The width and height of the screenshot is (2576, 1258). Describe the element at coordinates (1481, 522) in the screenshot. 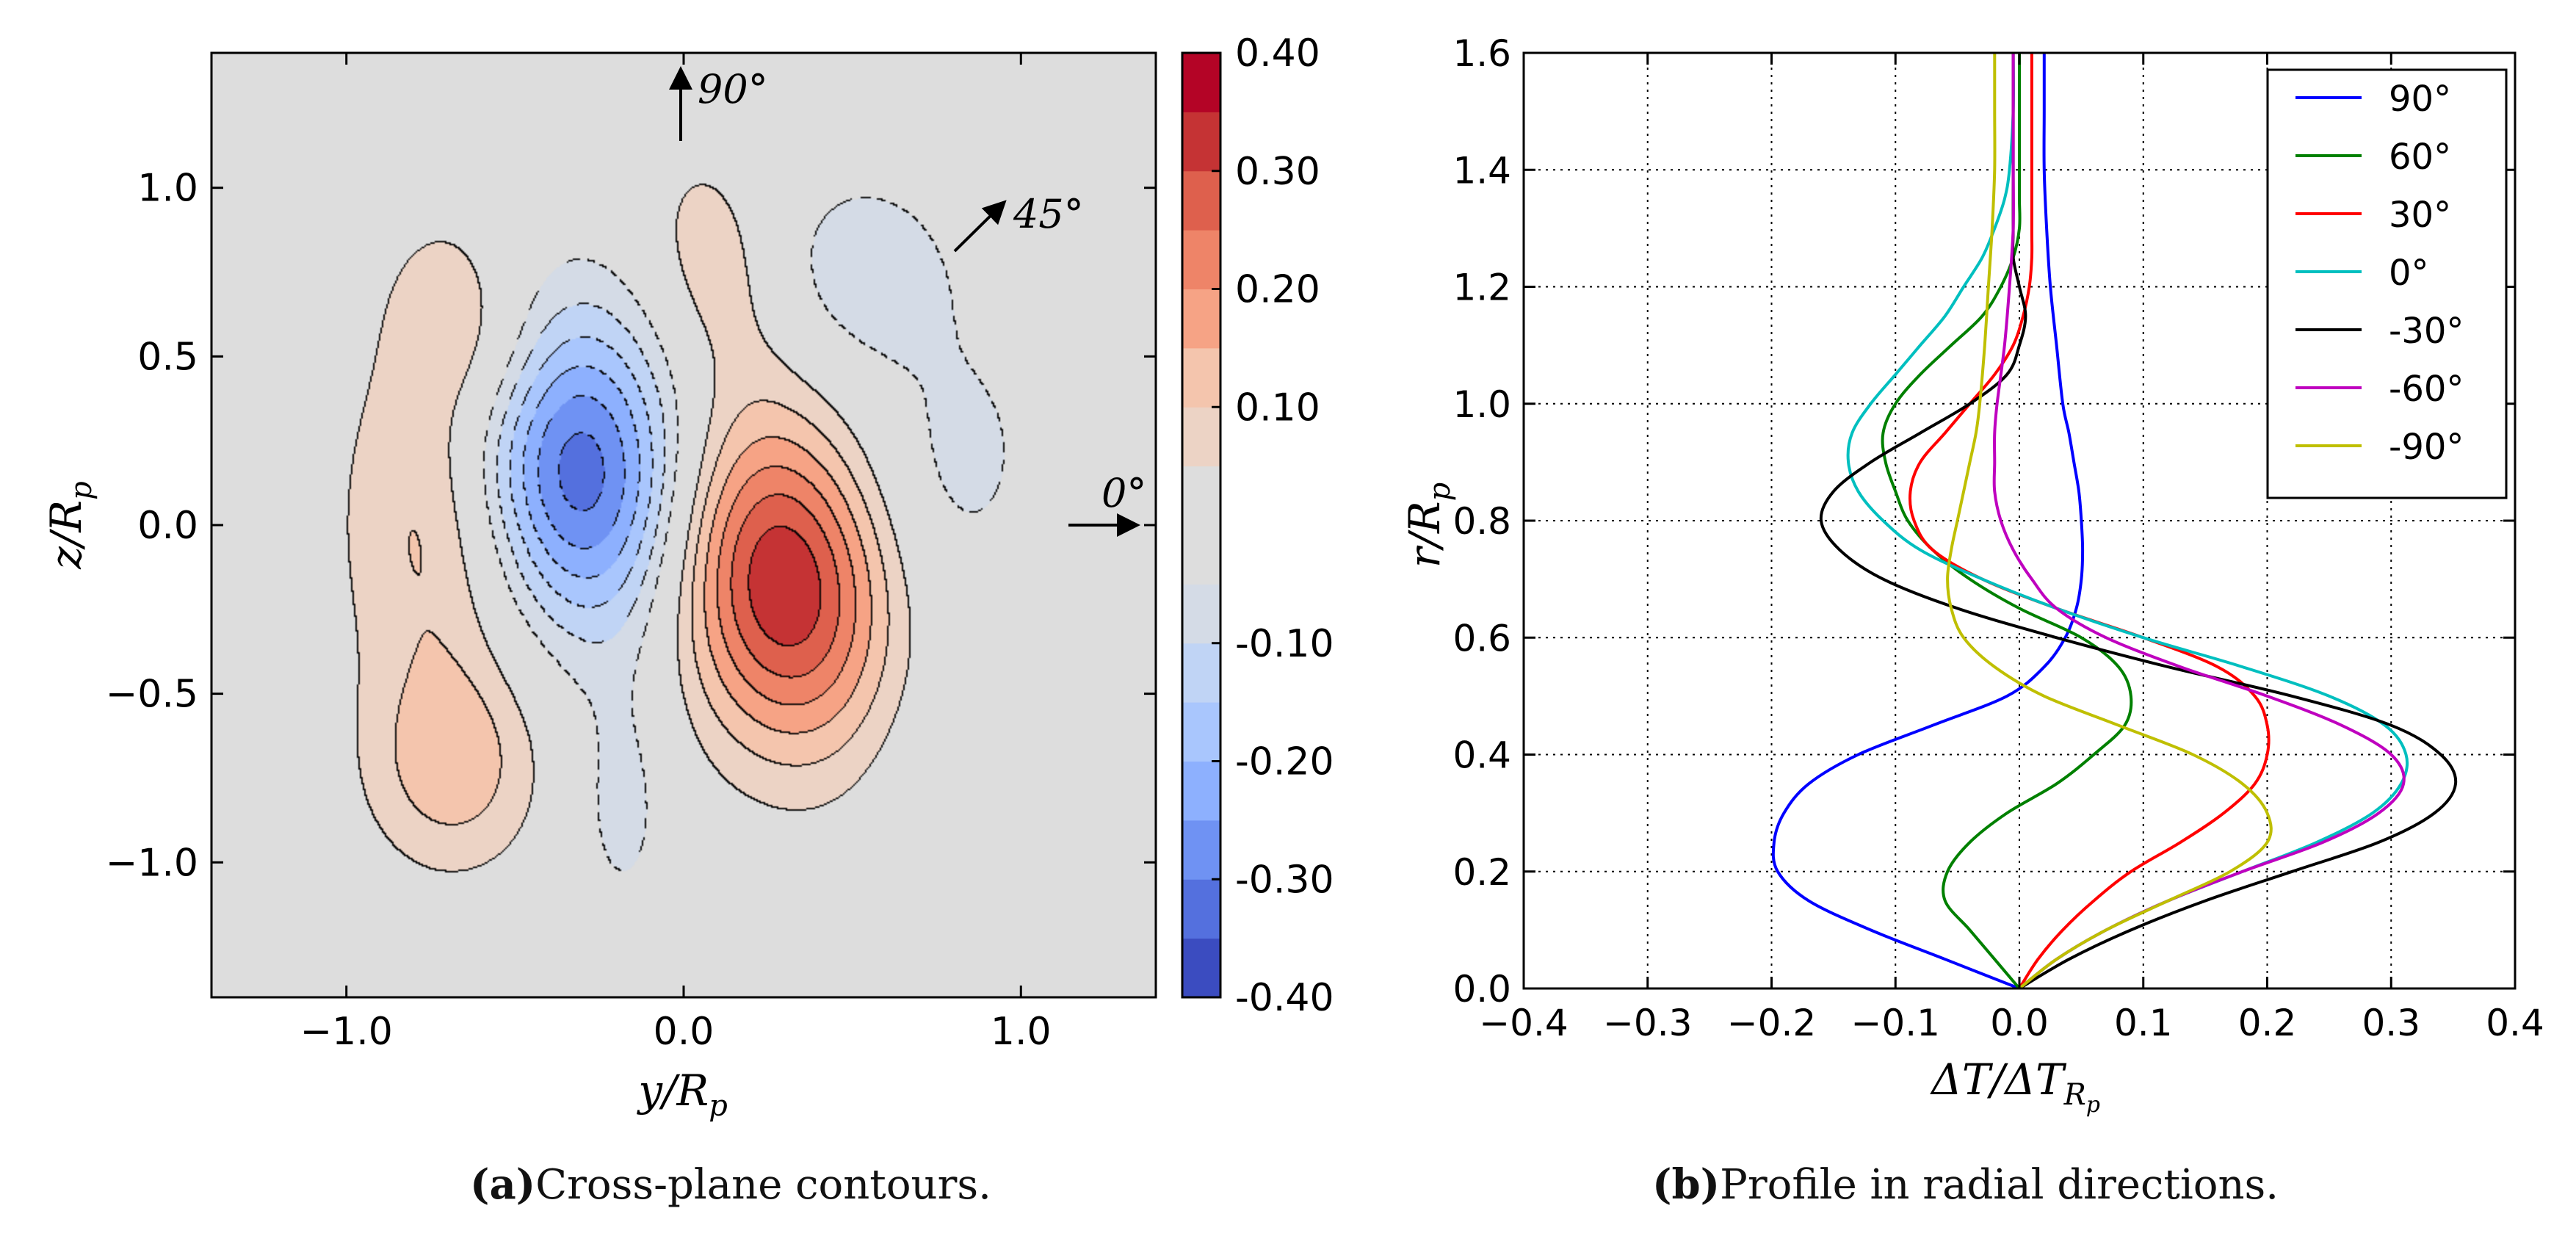

I see `y-tick-label: 0.8` at that location.